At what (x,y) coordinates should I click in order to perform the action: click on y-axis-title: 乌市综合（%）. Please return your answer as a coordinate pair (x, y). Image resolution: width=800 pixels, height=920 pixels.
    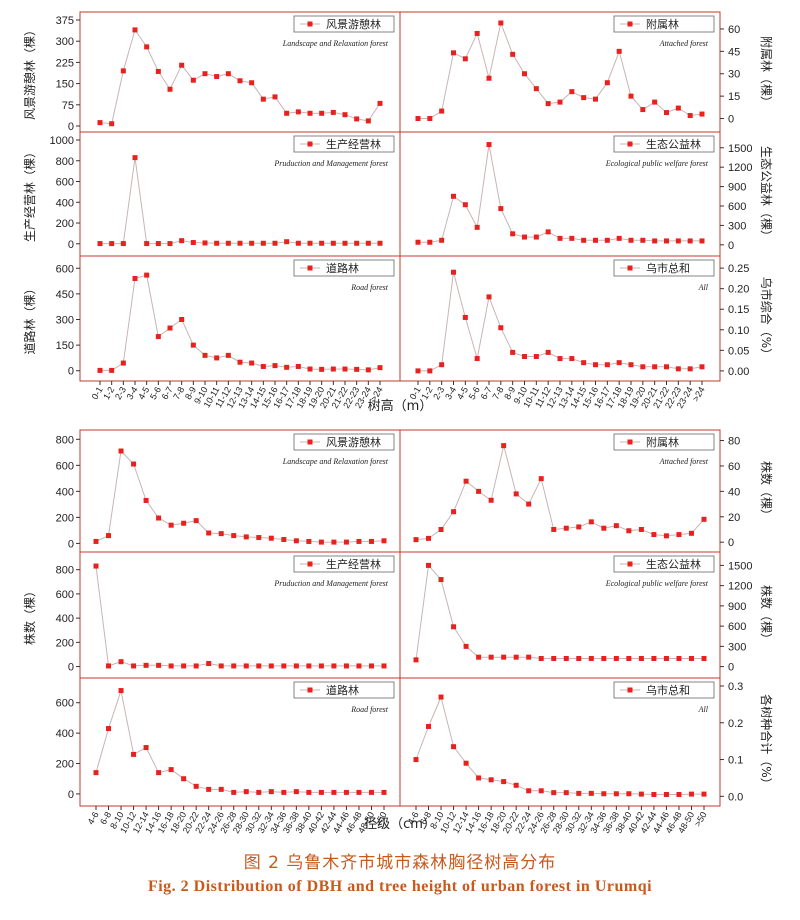
    Looking at the image, I should click on (766, 318).